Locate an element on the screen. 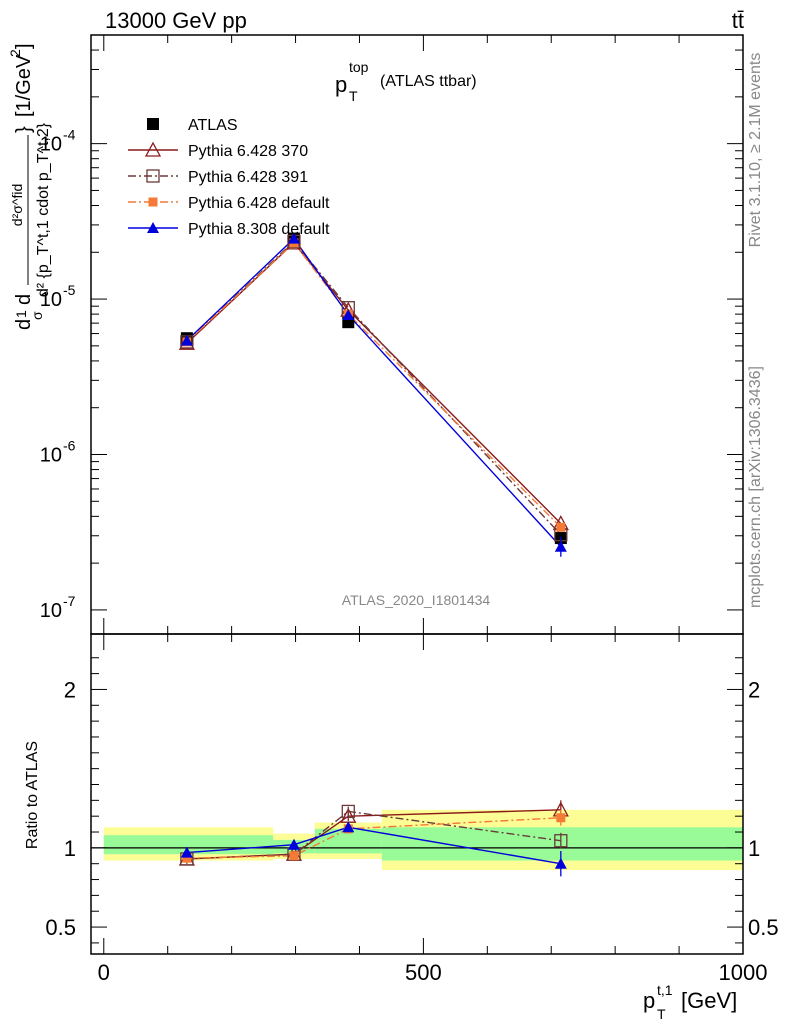 This screenshot has width=786, height=1024. ylabel-d: d is located at coordinates (24, 324).